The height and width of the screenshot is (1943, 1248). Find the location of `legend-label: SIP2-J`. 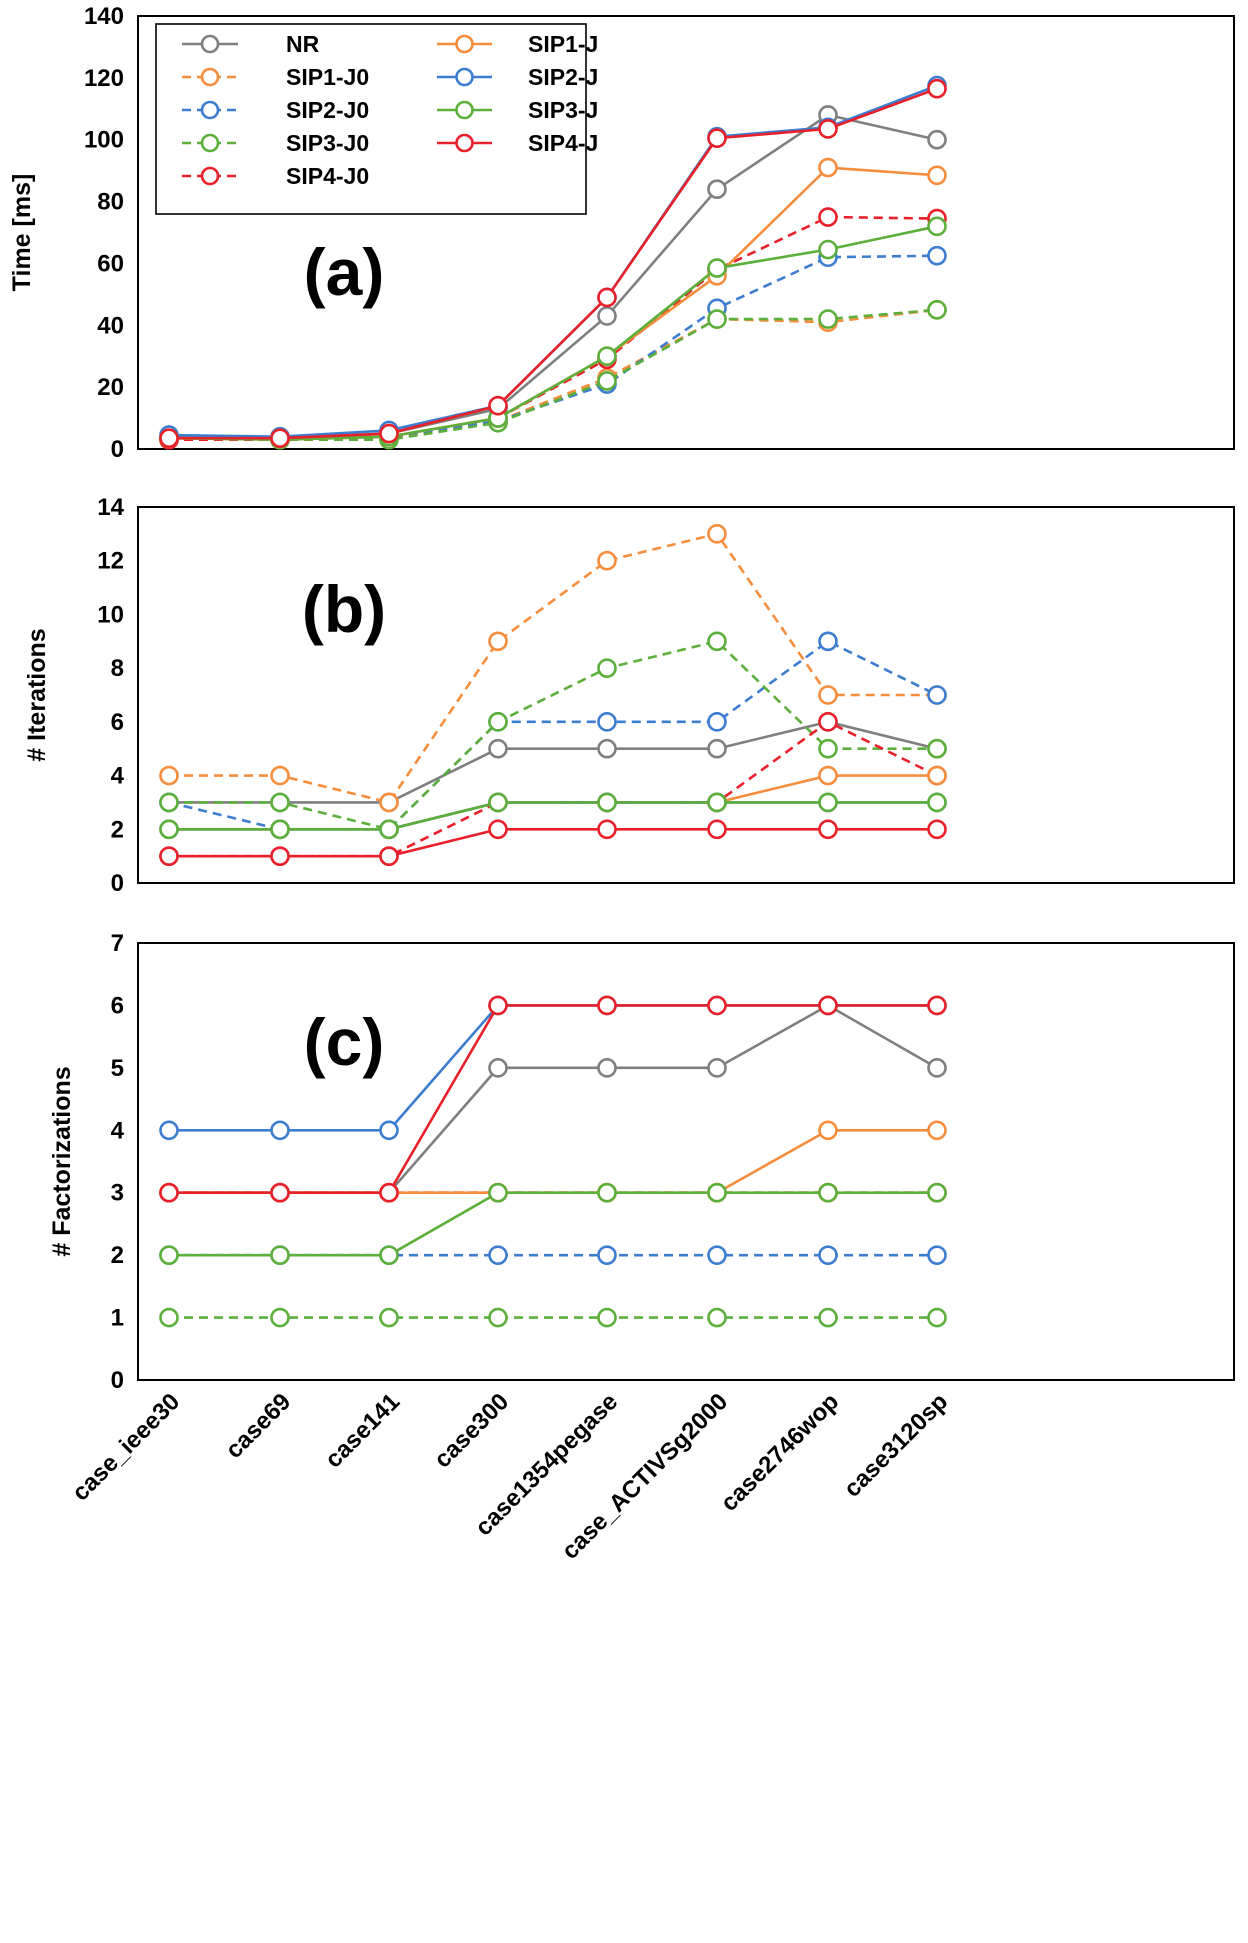

legend-label: SIP2-J is located at coordinates (563, 77).